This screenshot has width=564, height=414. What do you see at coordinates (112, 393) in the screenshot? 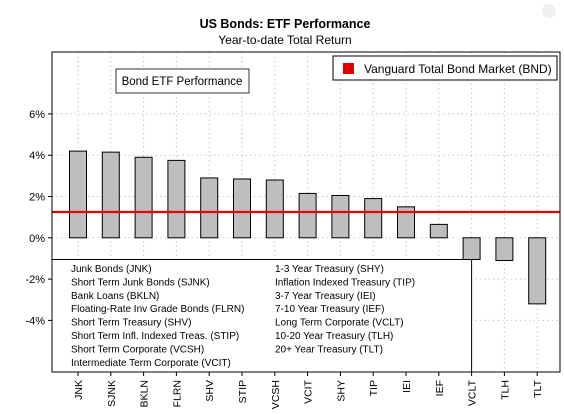
I see `x-tick-label: SJNK` at bounding box center [112, 393].